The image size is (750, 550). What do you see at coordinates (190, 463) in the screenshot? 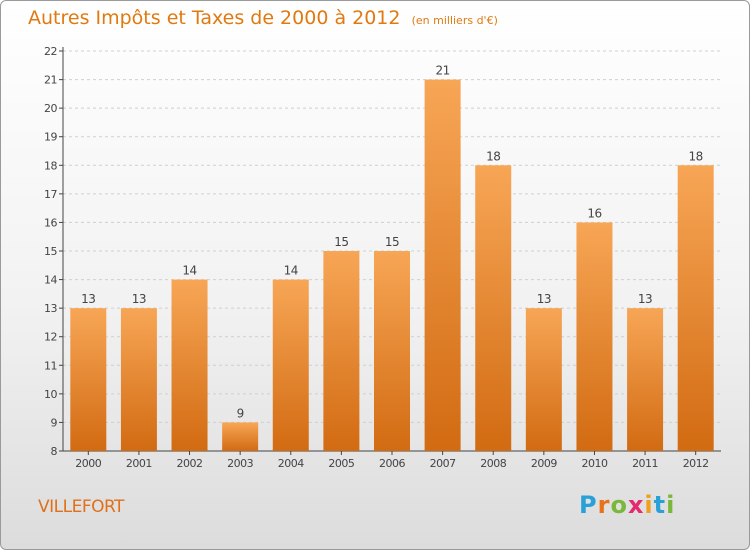
I see `x-tick-label: 2002` at bounding box center [190, 463].